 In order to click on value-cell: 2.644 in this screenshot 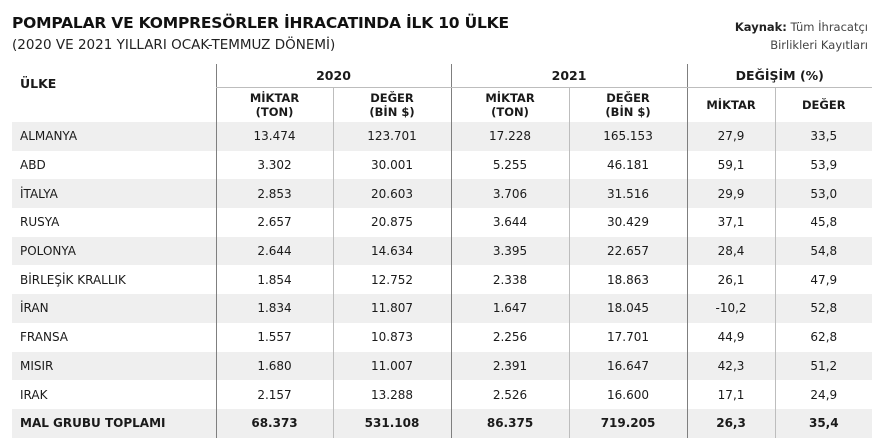, I will do `click(274, 251)`.